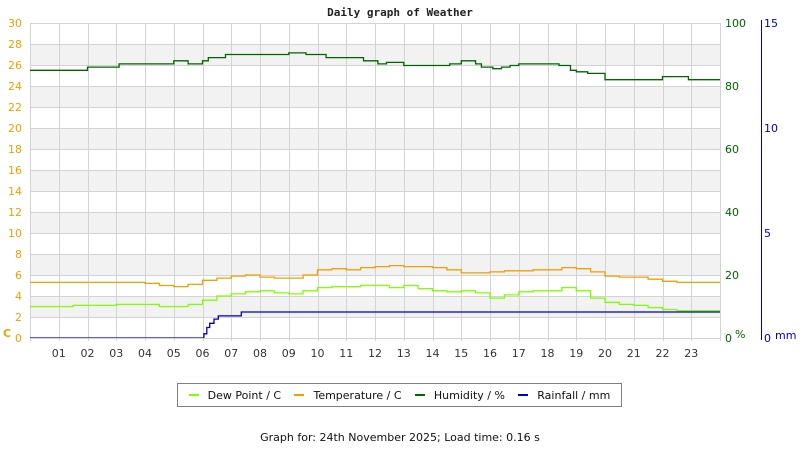 The image size is (800, 450). What do you see at coordinates (15, 212) in the screenshot?
I see `temperature-tick-label: 12` at bounding box center [15, 212].